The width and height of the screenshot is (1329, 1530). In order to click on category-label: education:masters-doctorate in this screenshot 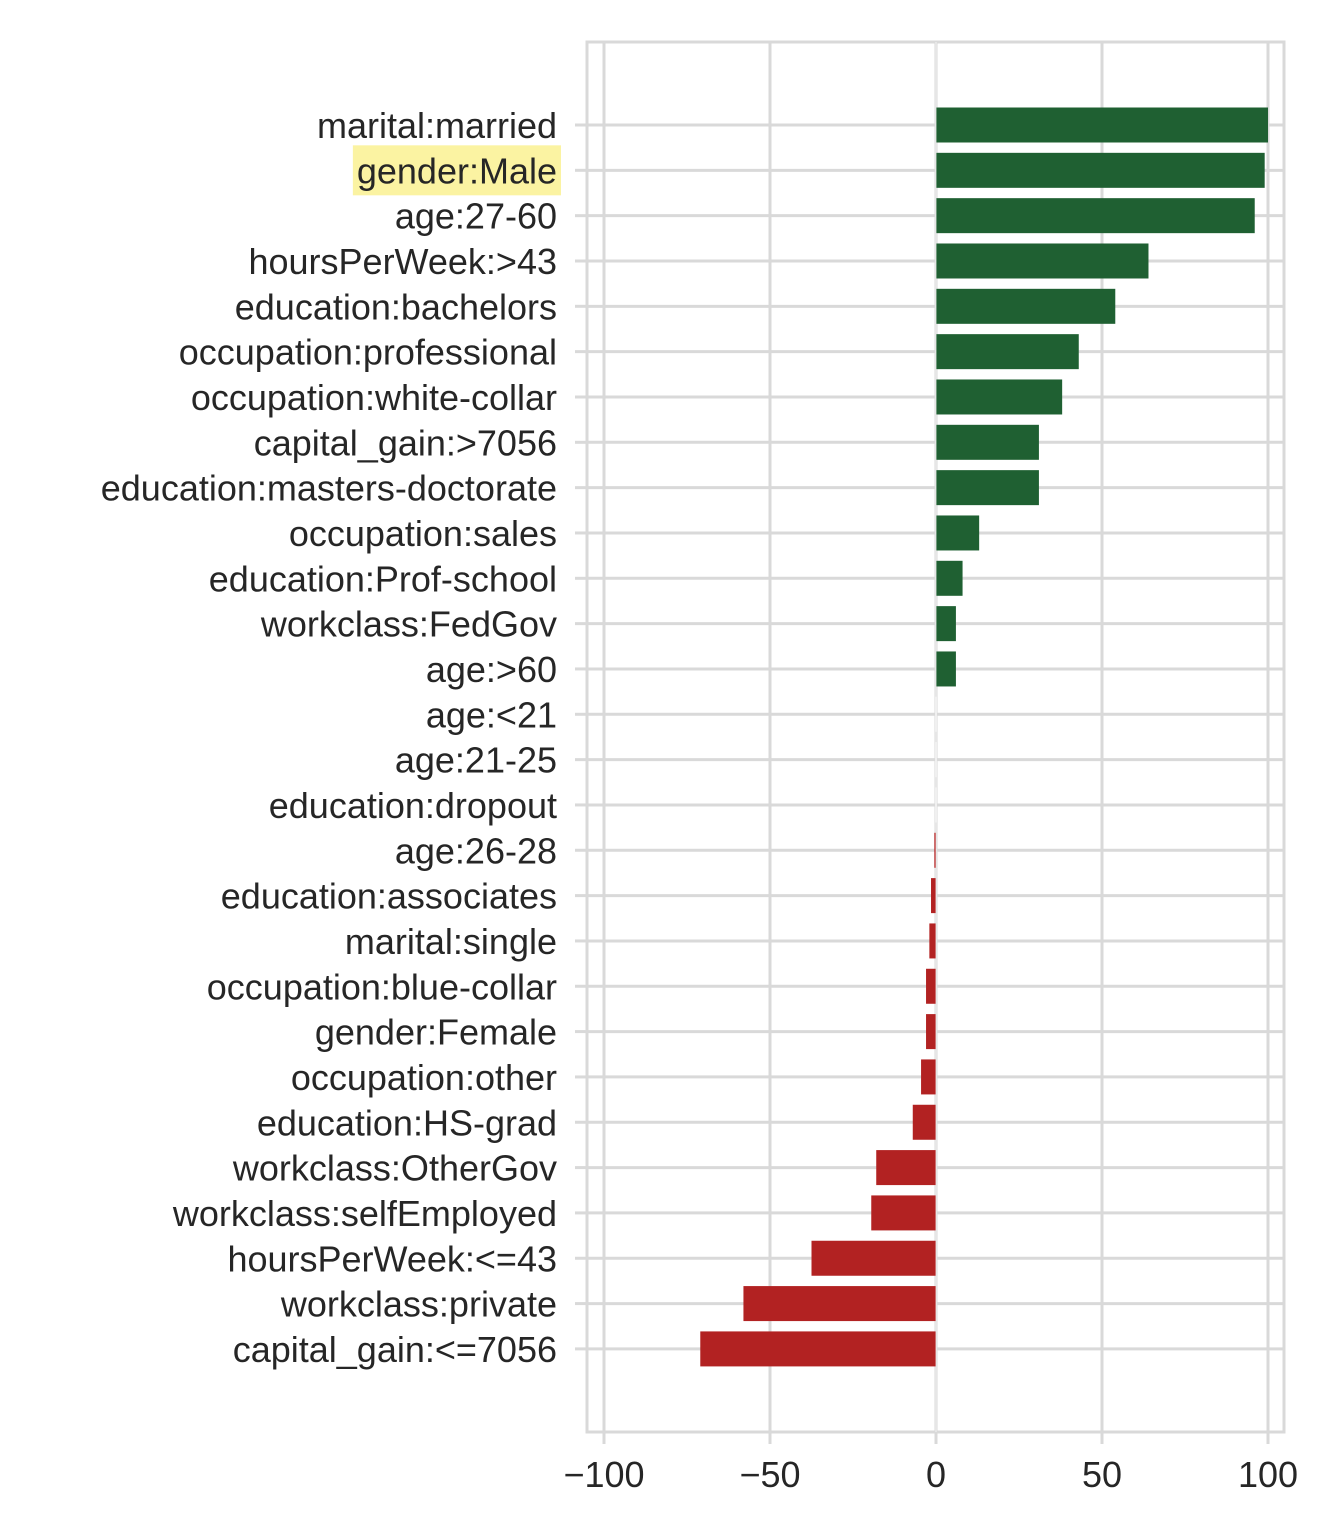, I will do `click(329, 488)`.